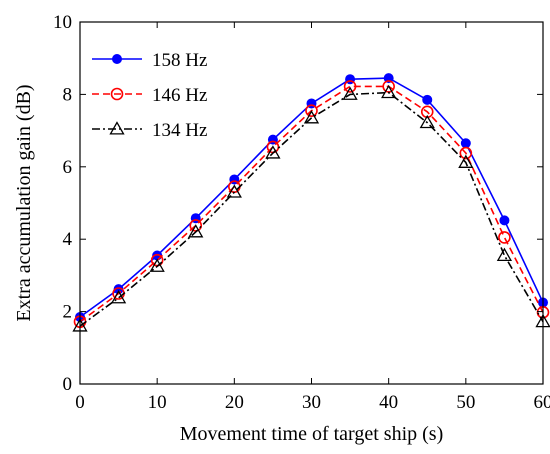  I want to click on y-tick-label: 10, so click(62, 22).